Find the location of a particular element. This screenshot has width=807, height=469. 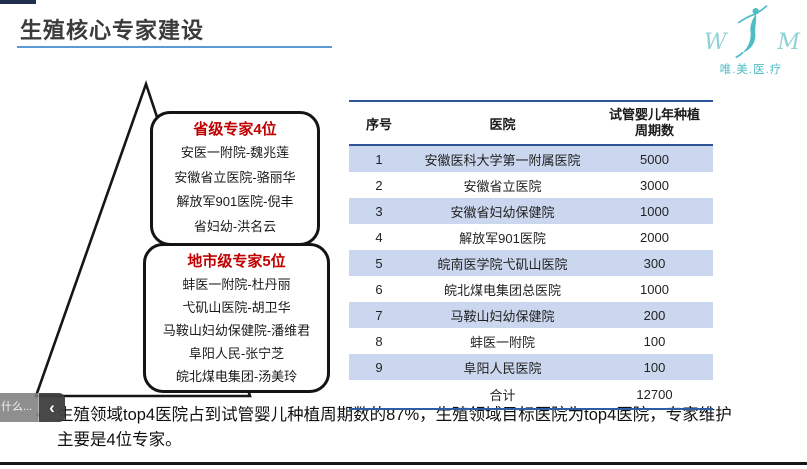

slide-bottom-edge is located at coordinates (403, 463).